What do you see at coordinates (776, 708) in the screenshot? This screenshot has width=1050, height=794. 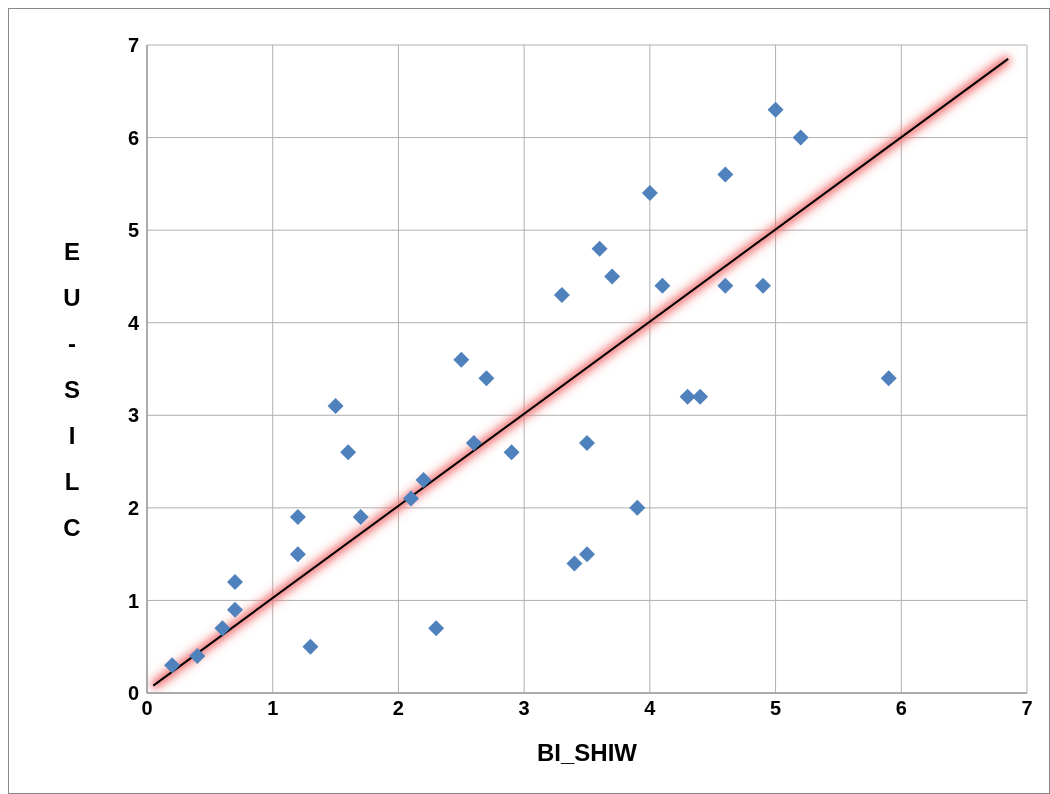 I see `x-tick-label: 5` at bounding box center [776, 708].